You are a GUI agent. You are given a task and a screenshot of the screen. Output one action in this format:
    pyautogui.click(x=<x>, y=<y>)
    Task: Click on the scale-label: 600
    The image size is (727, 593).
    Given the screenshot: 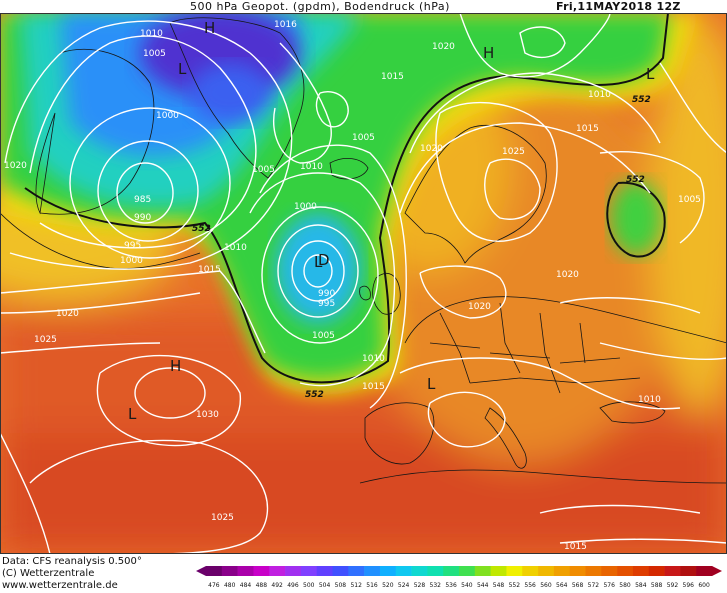 What is the action you would take?
    pyautogui.click(x=704, y=585)
    